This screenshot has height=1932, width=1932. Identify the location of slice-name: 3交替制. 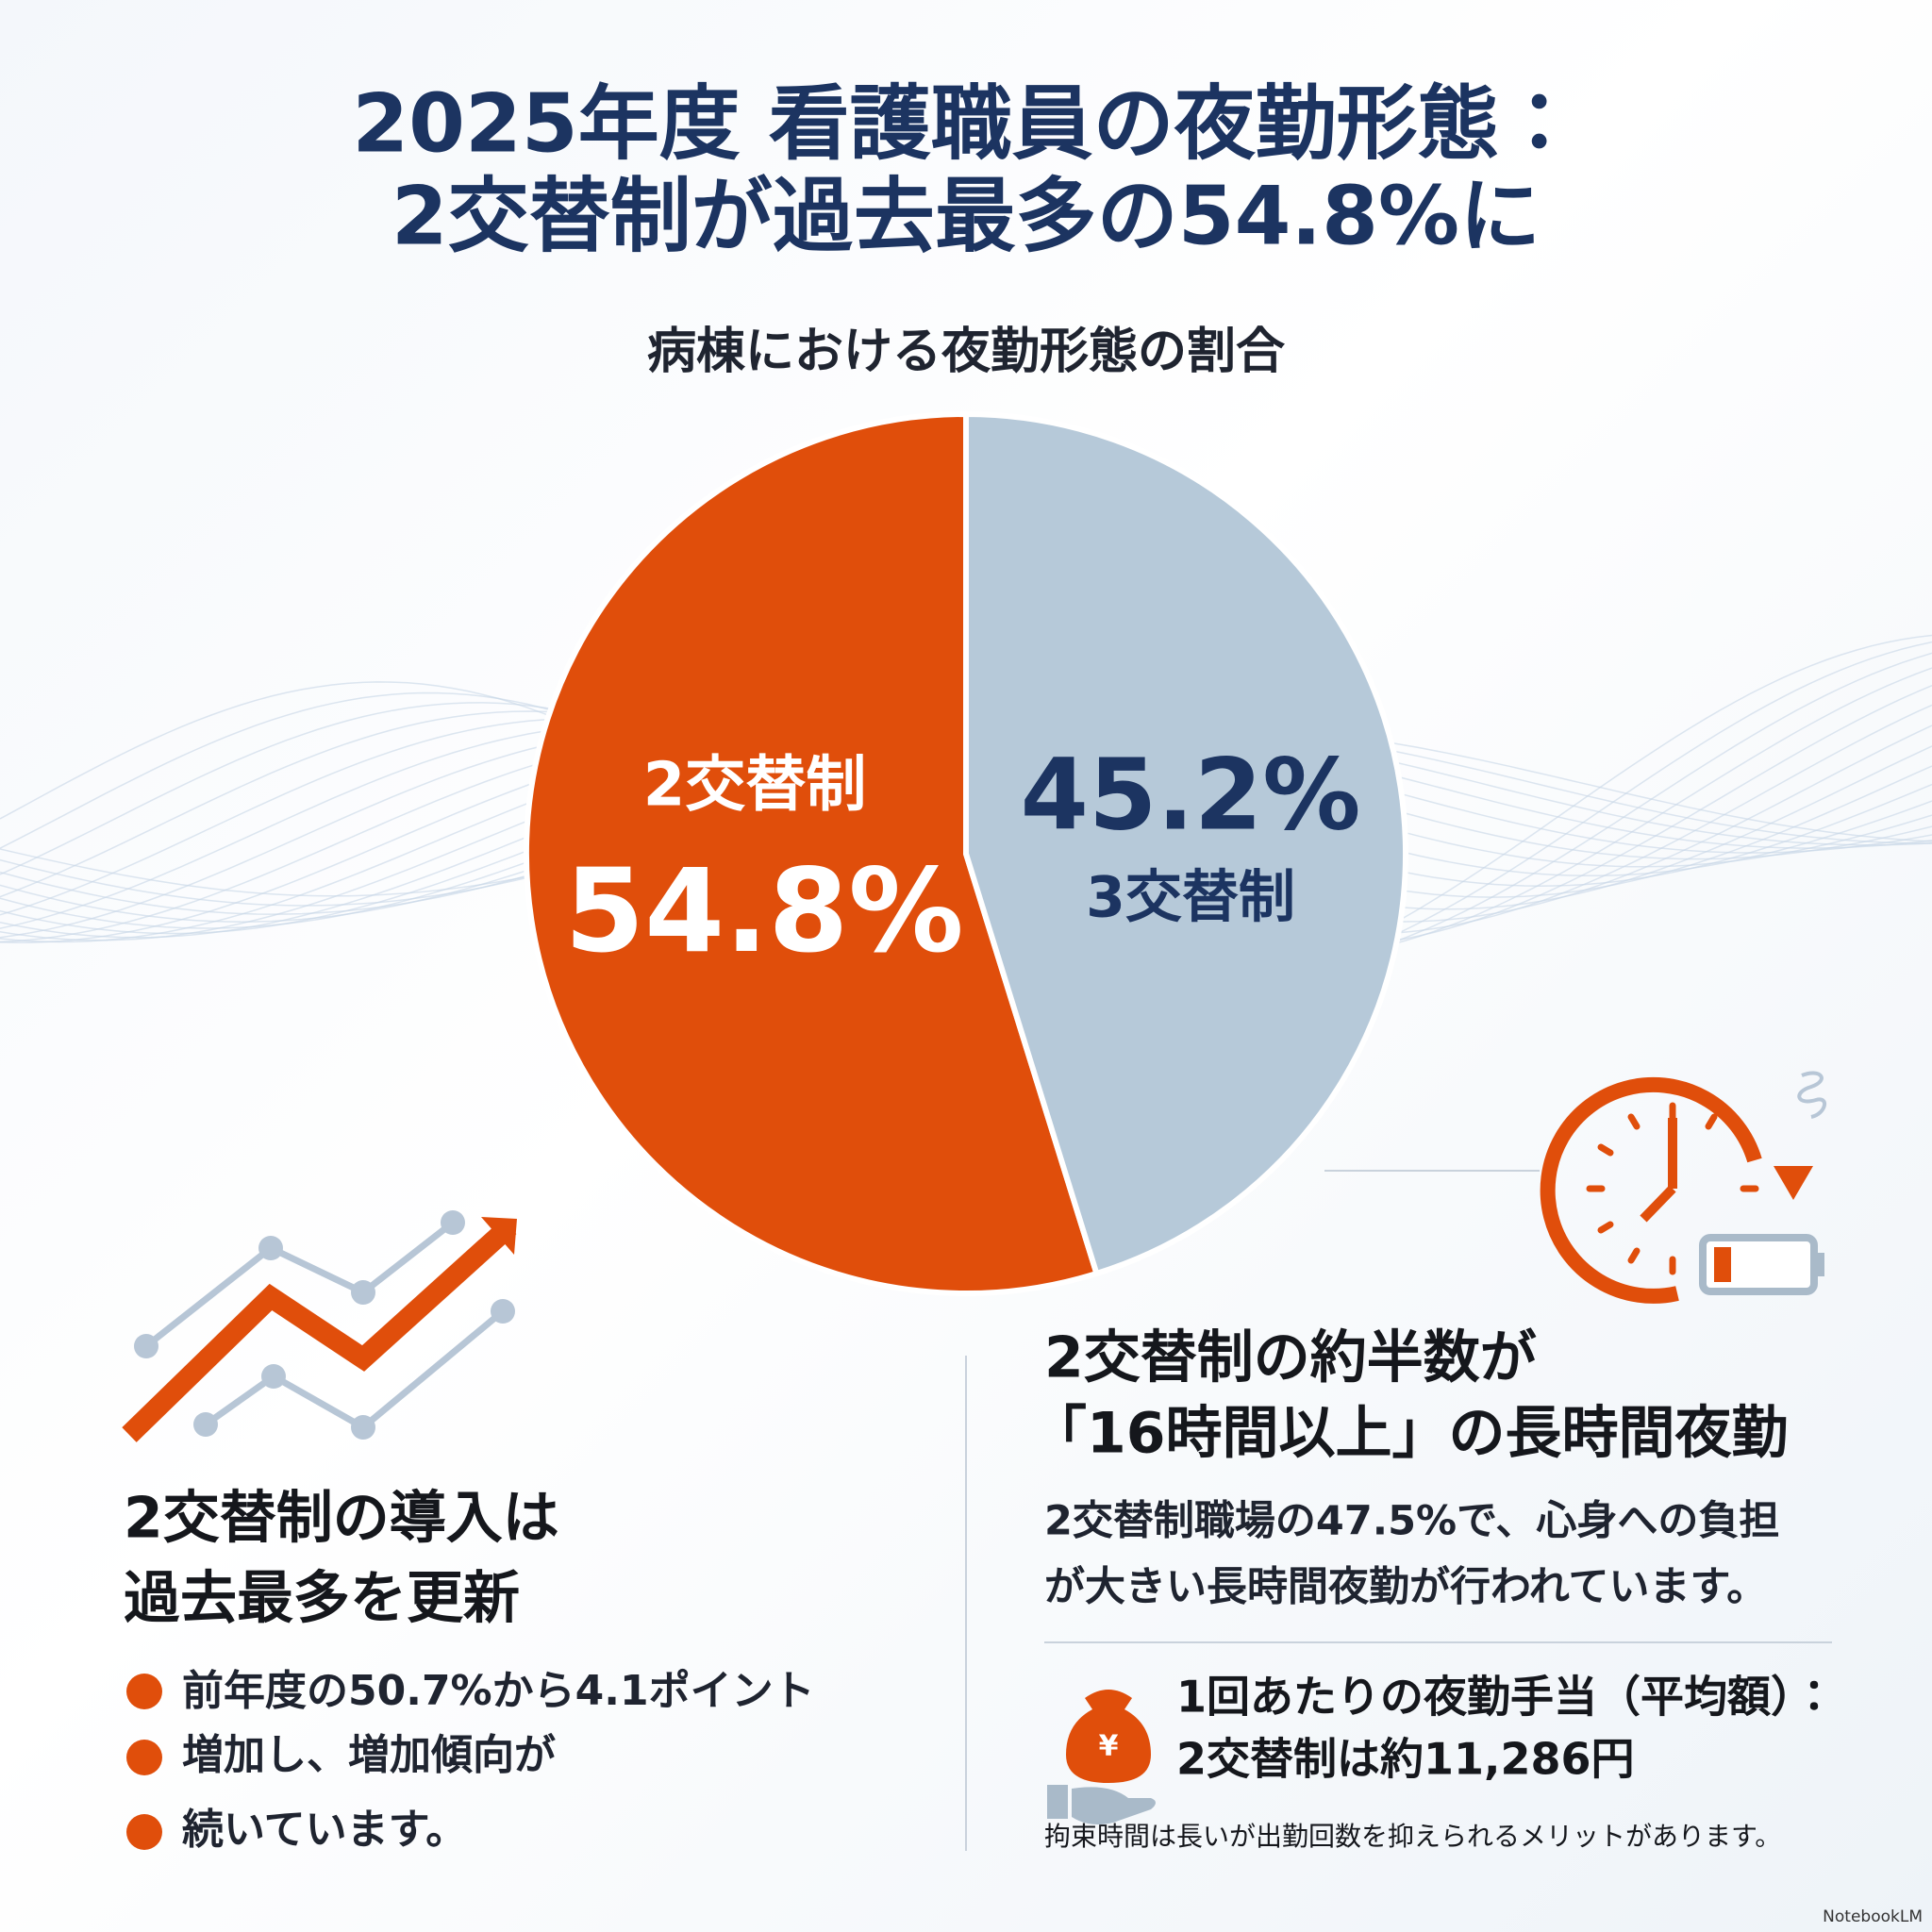
(1190, 898).